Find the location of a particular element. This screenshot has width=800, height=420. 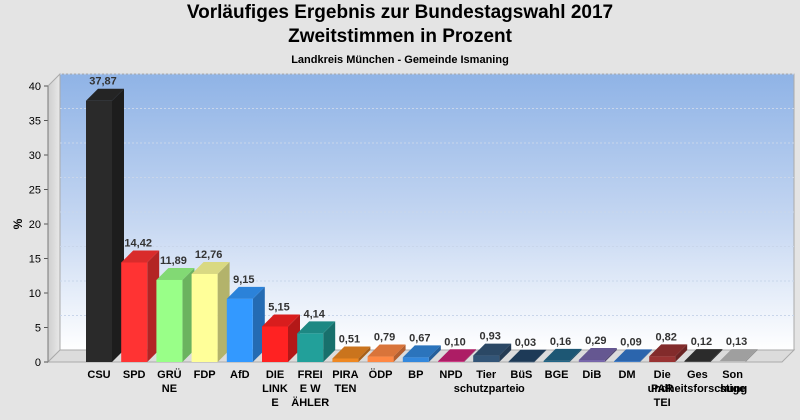

x-tick-label: BüS o is located at coordinates (521, 382).